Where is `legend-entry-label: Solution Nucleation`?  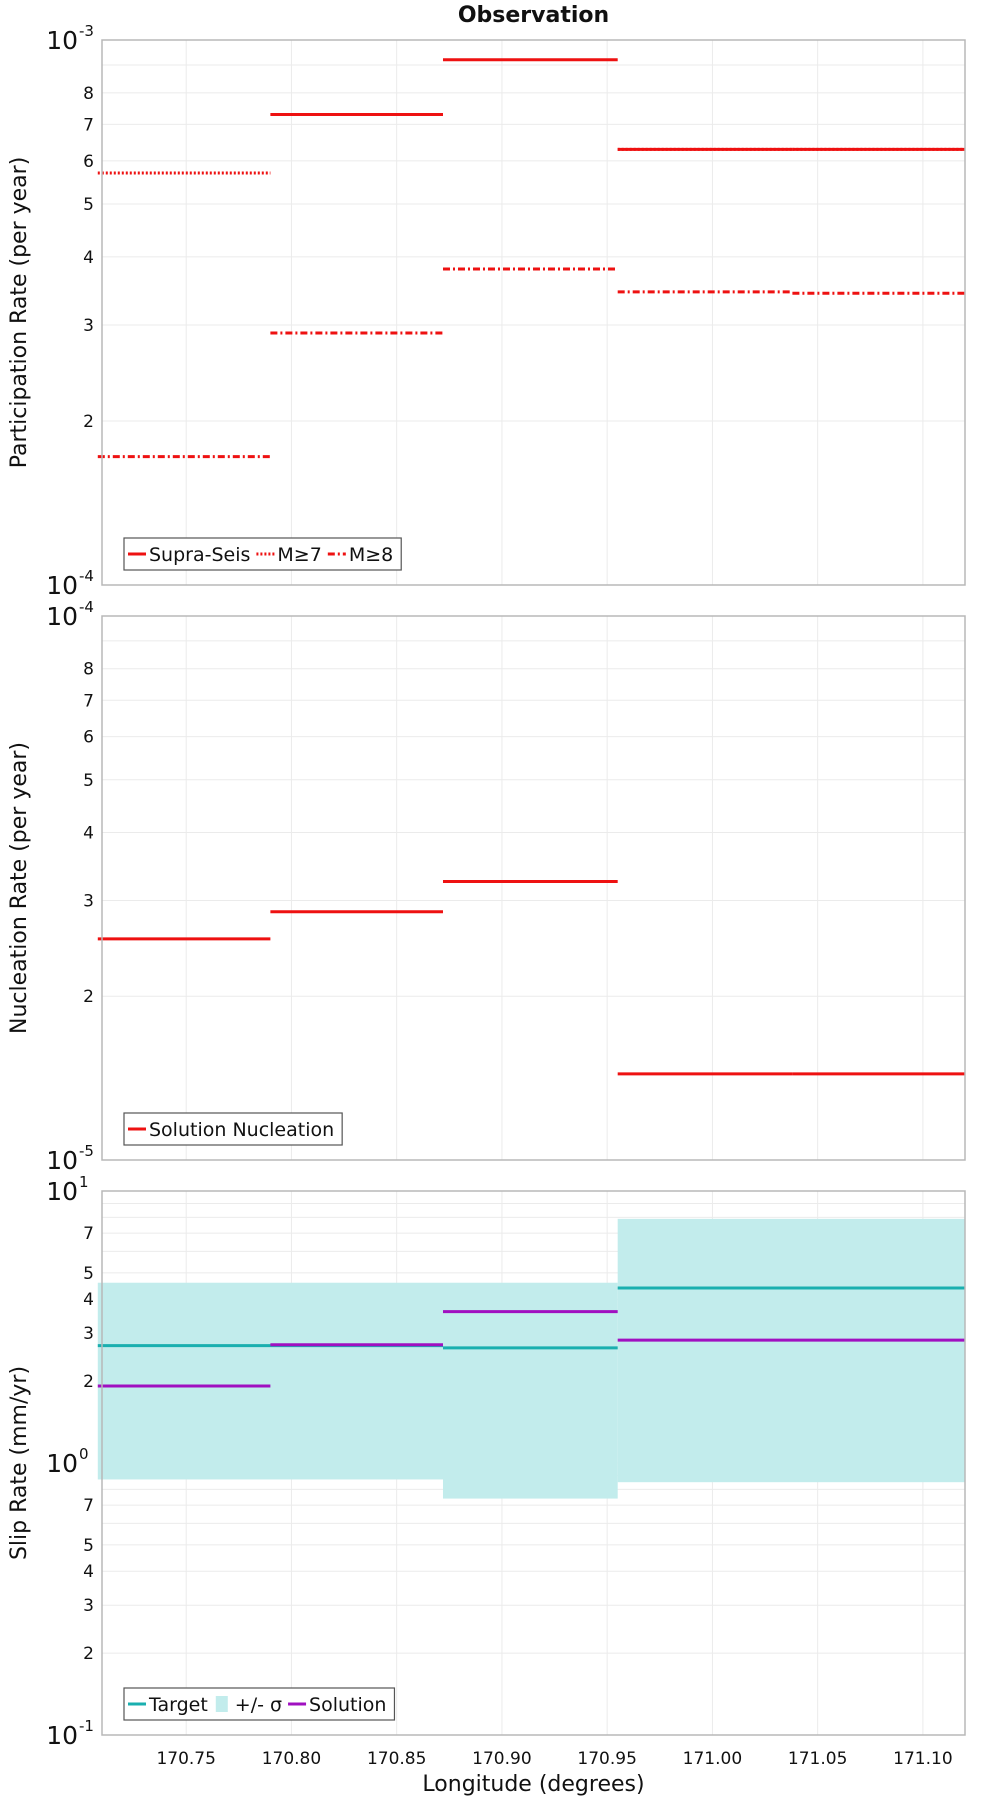
legend-entry-label: Solution Nucleation is located at coordinates (241, 1130).